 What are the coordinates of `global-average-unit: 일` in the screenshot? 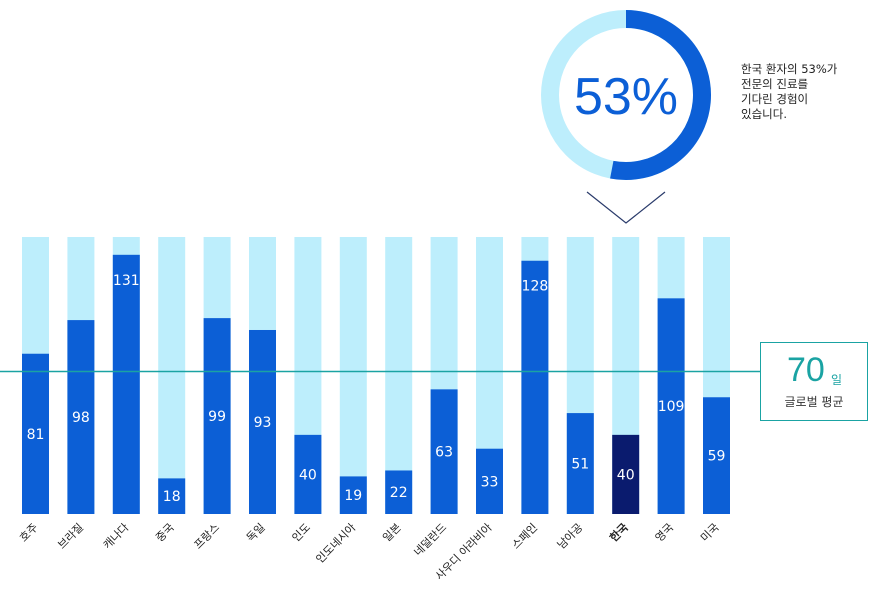 It's located at (837, 380).